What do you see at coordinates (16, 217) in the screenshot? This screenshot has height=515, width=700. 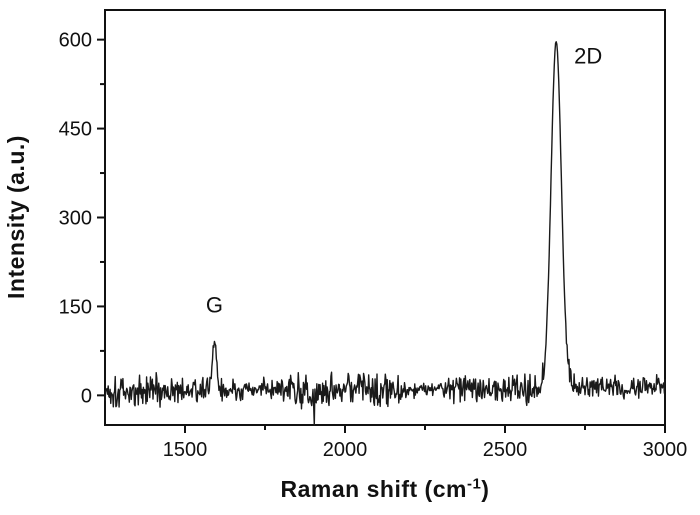 I see `y-axis-title-text: Intensity (a.u.)` at bounding box center [16, 217].